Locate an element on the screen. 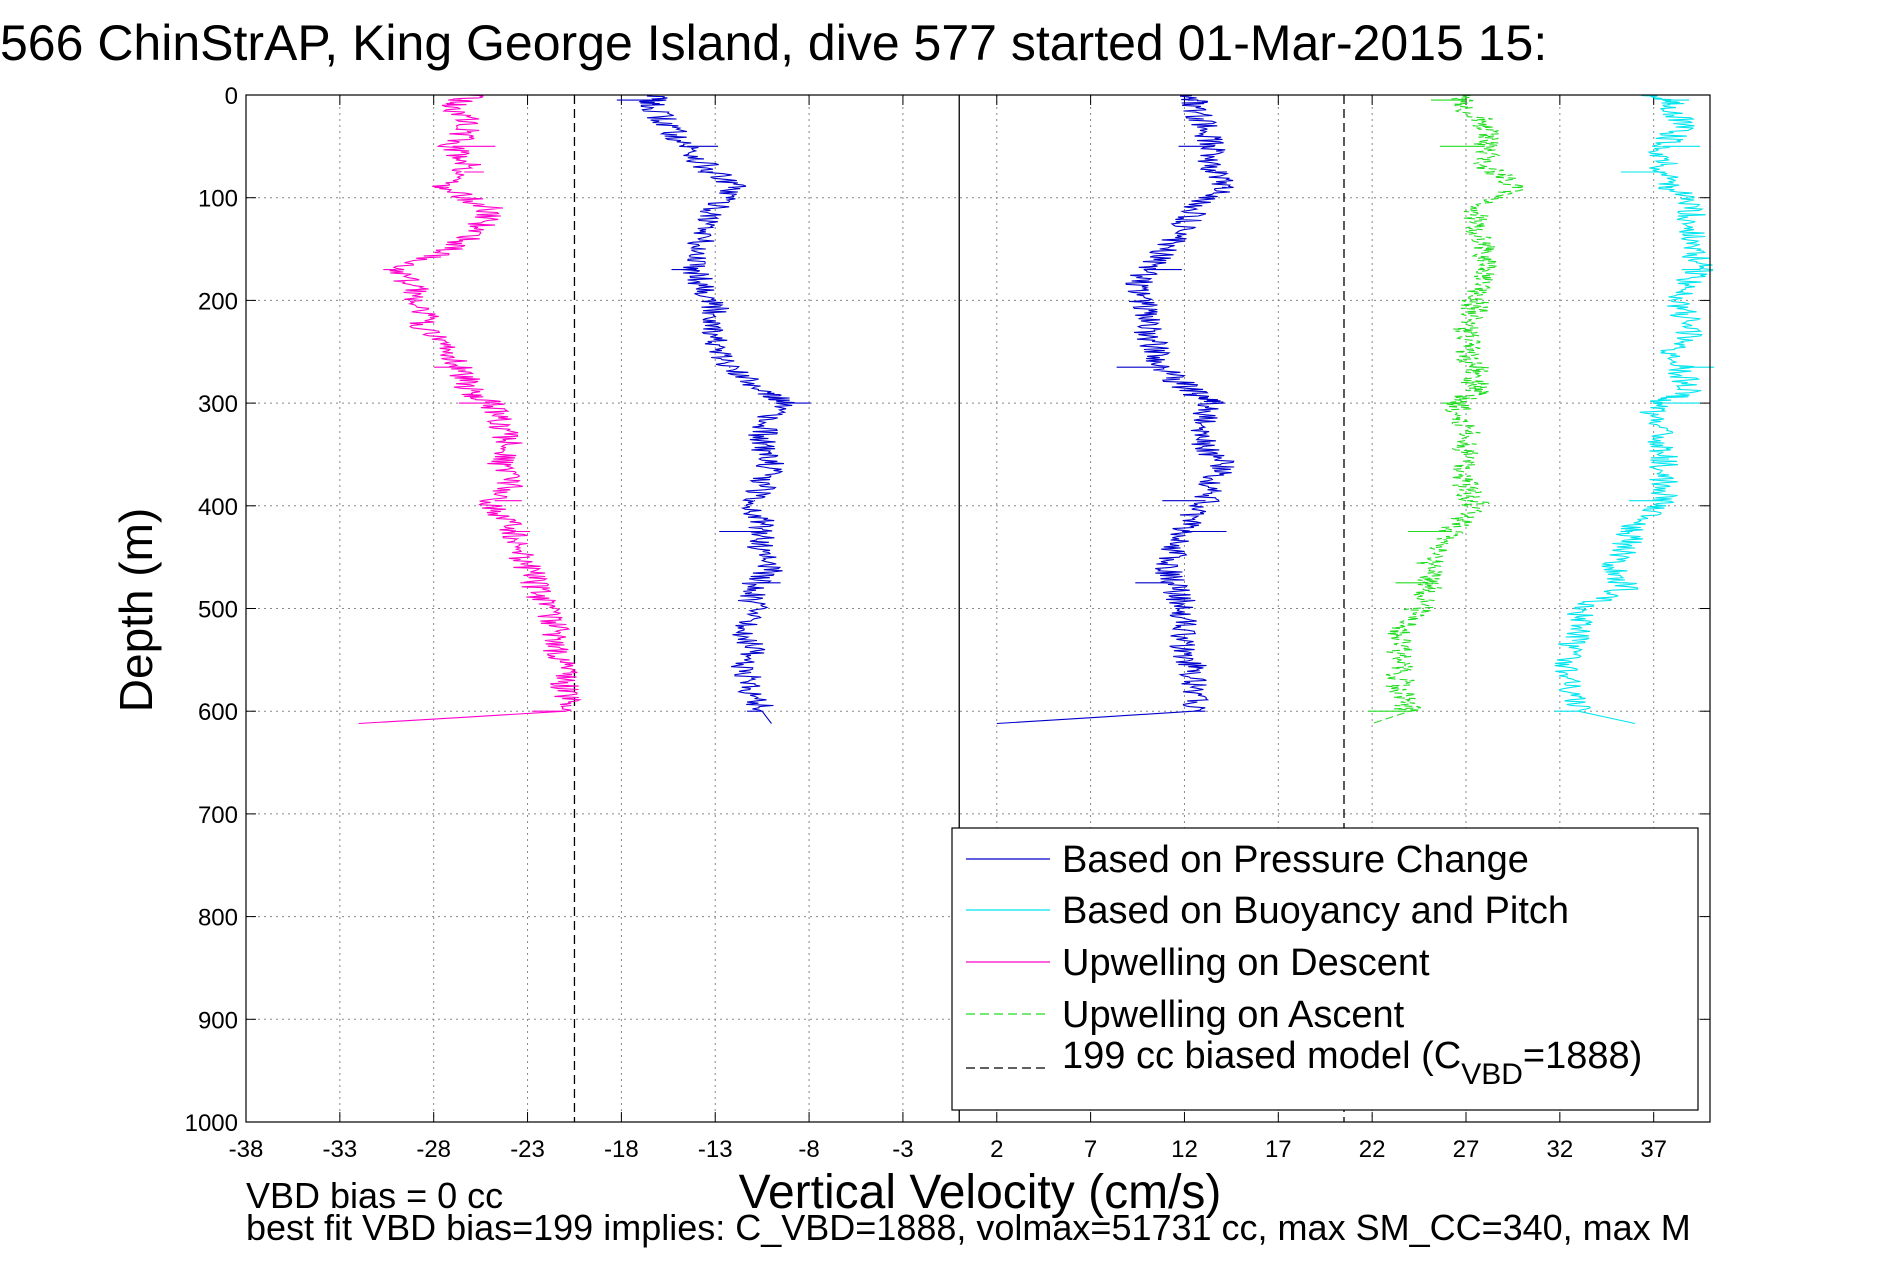 This screenshot has width=1891, height=1262. y-tick-label: 200 is located at coordinates (218, 301).